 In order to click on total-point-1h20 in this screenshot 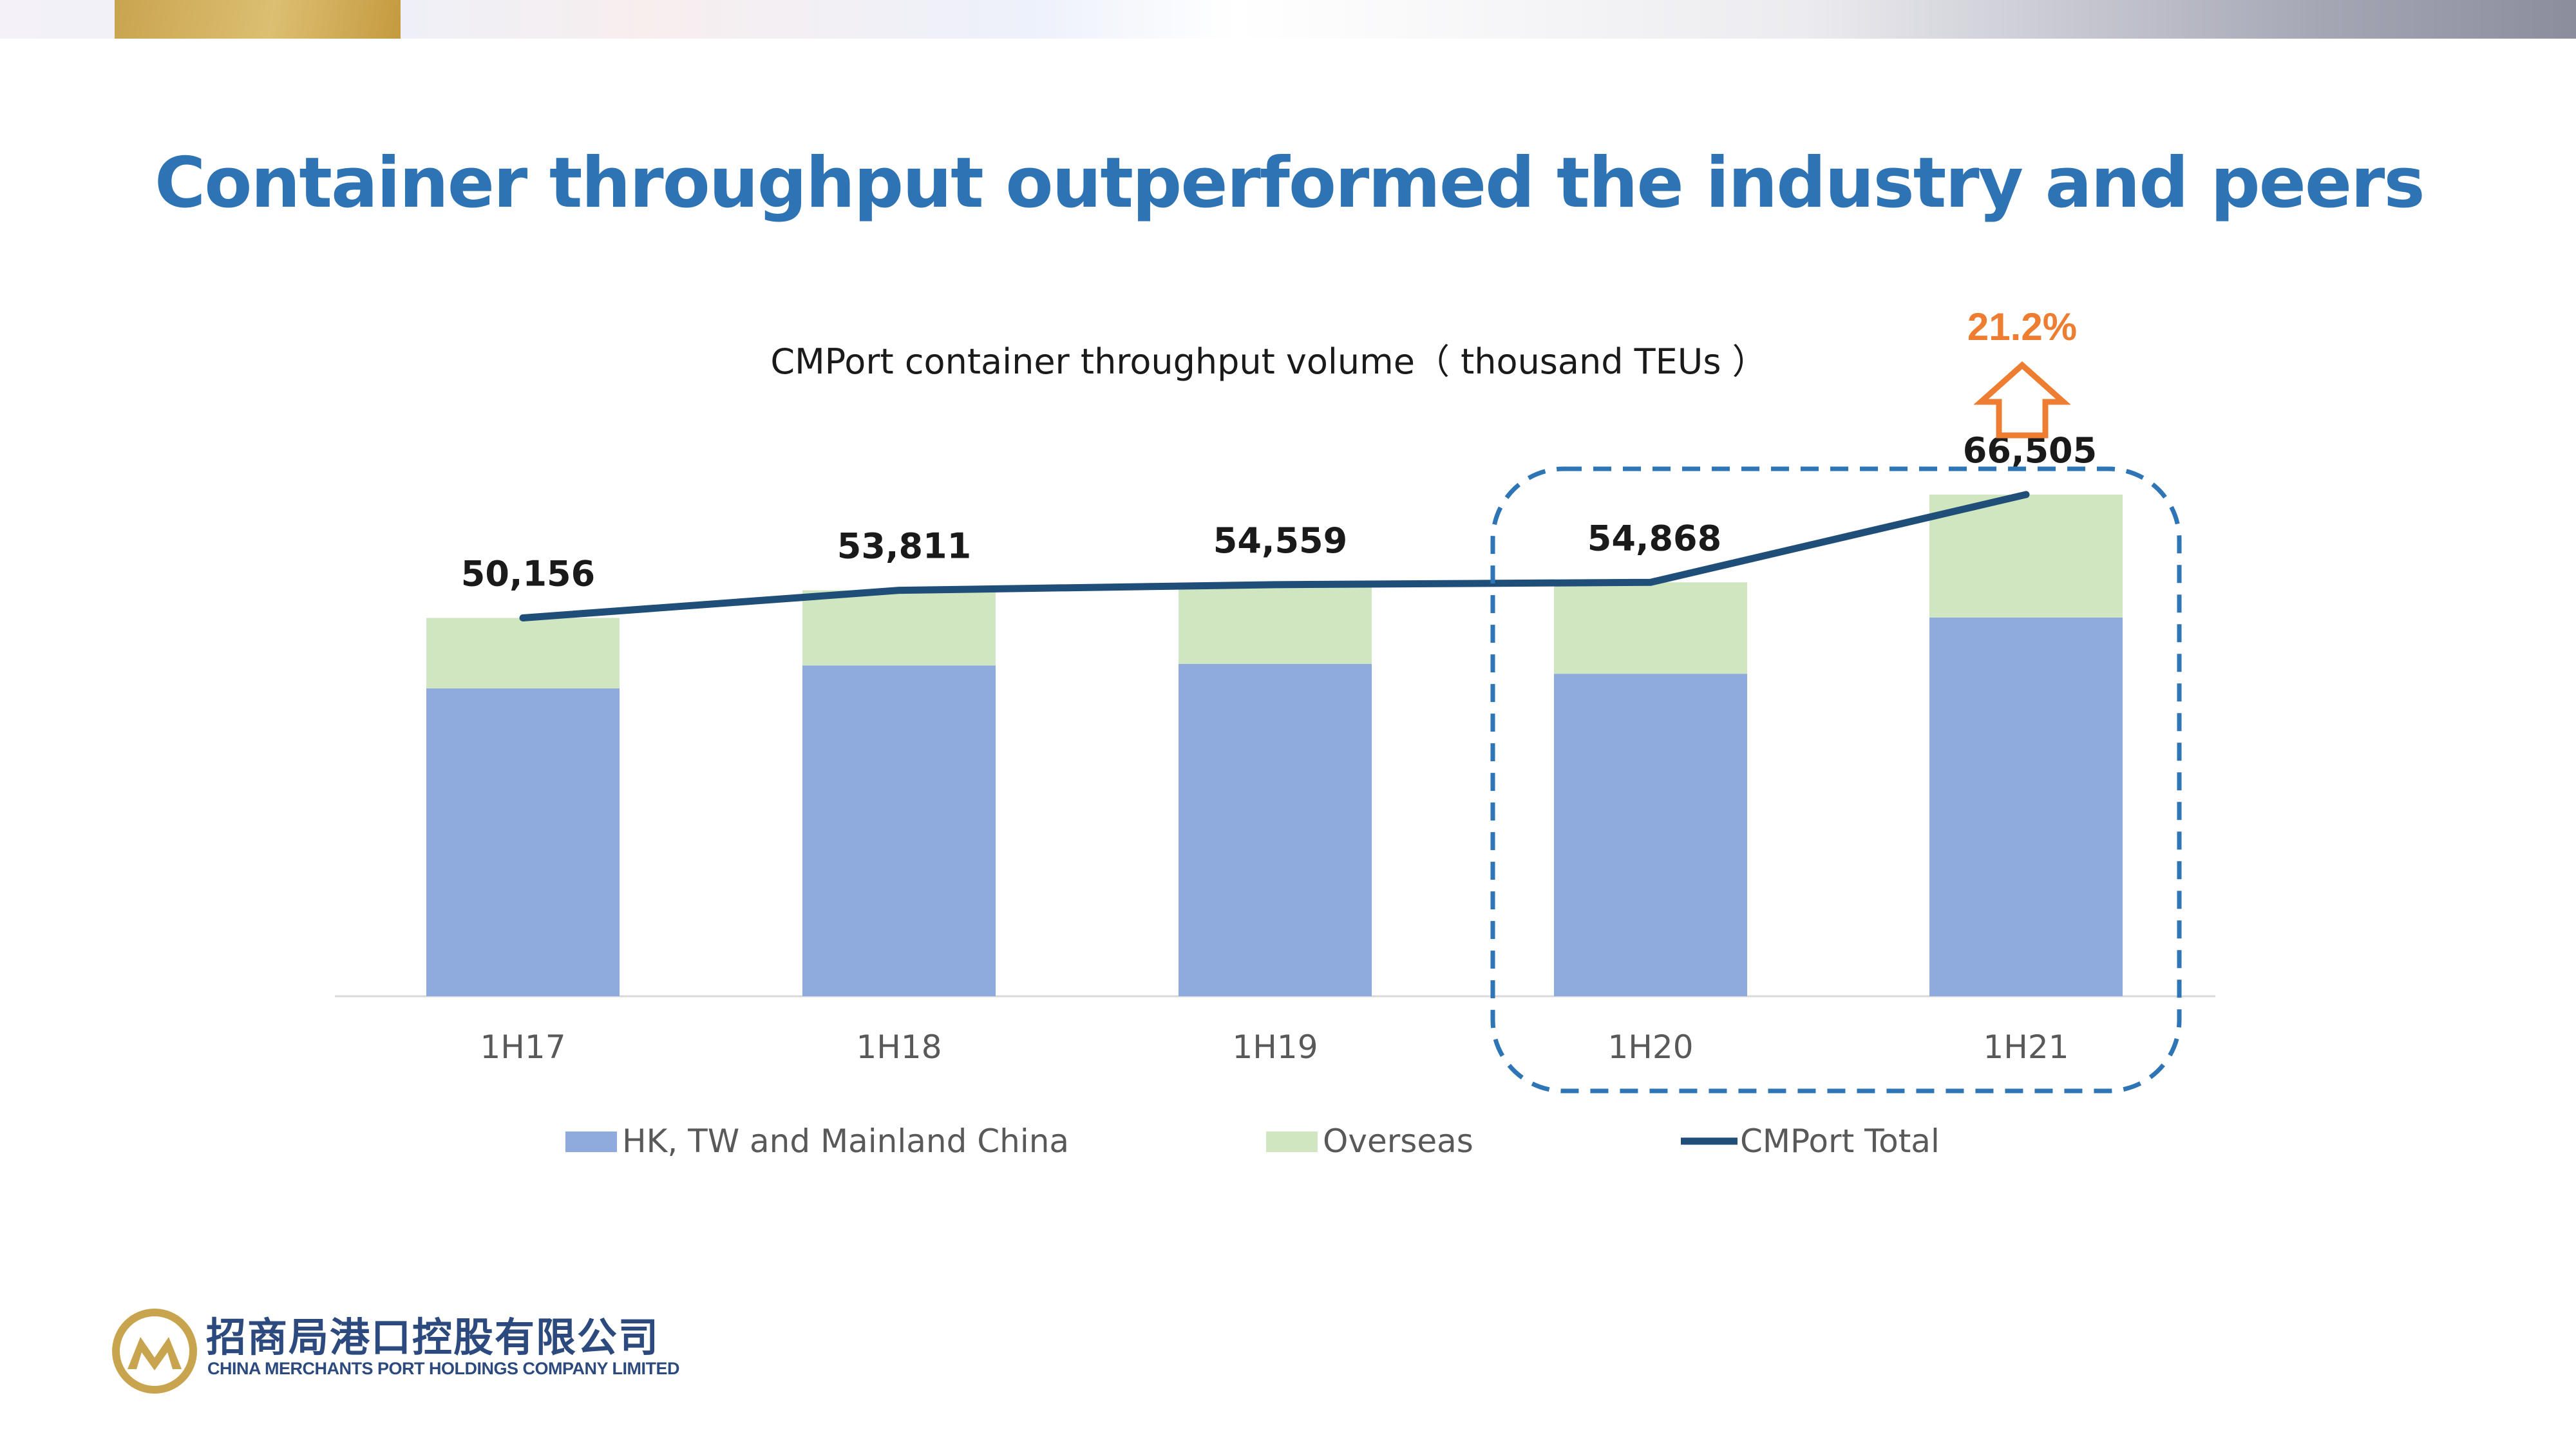, I will do `click(1651, 582)`.